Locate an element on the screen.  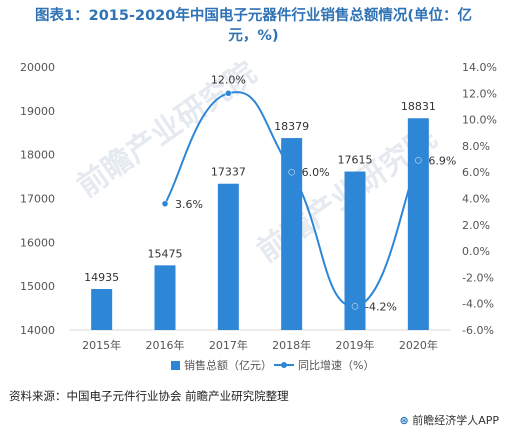
y-left-tick-label: 15000 is located at coordinates (37, 286).